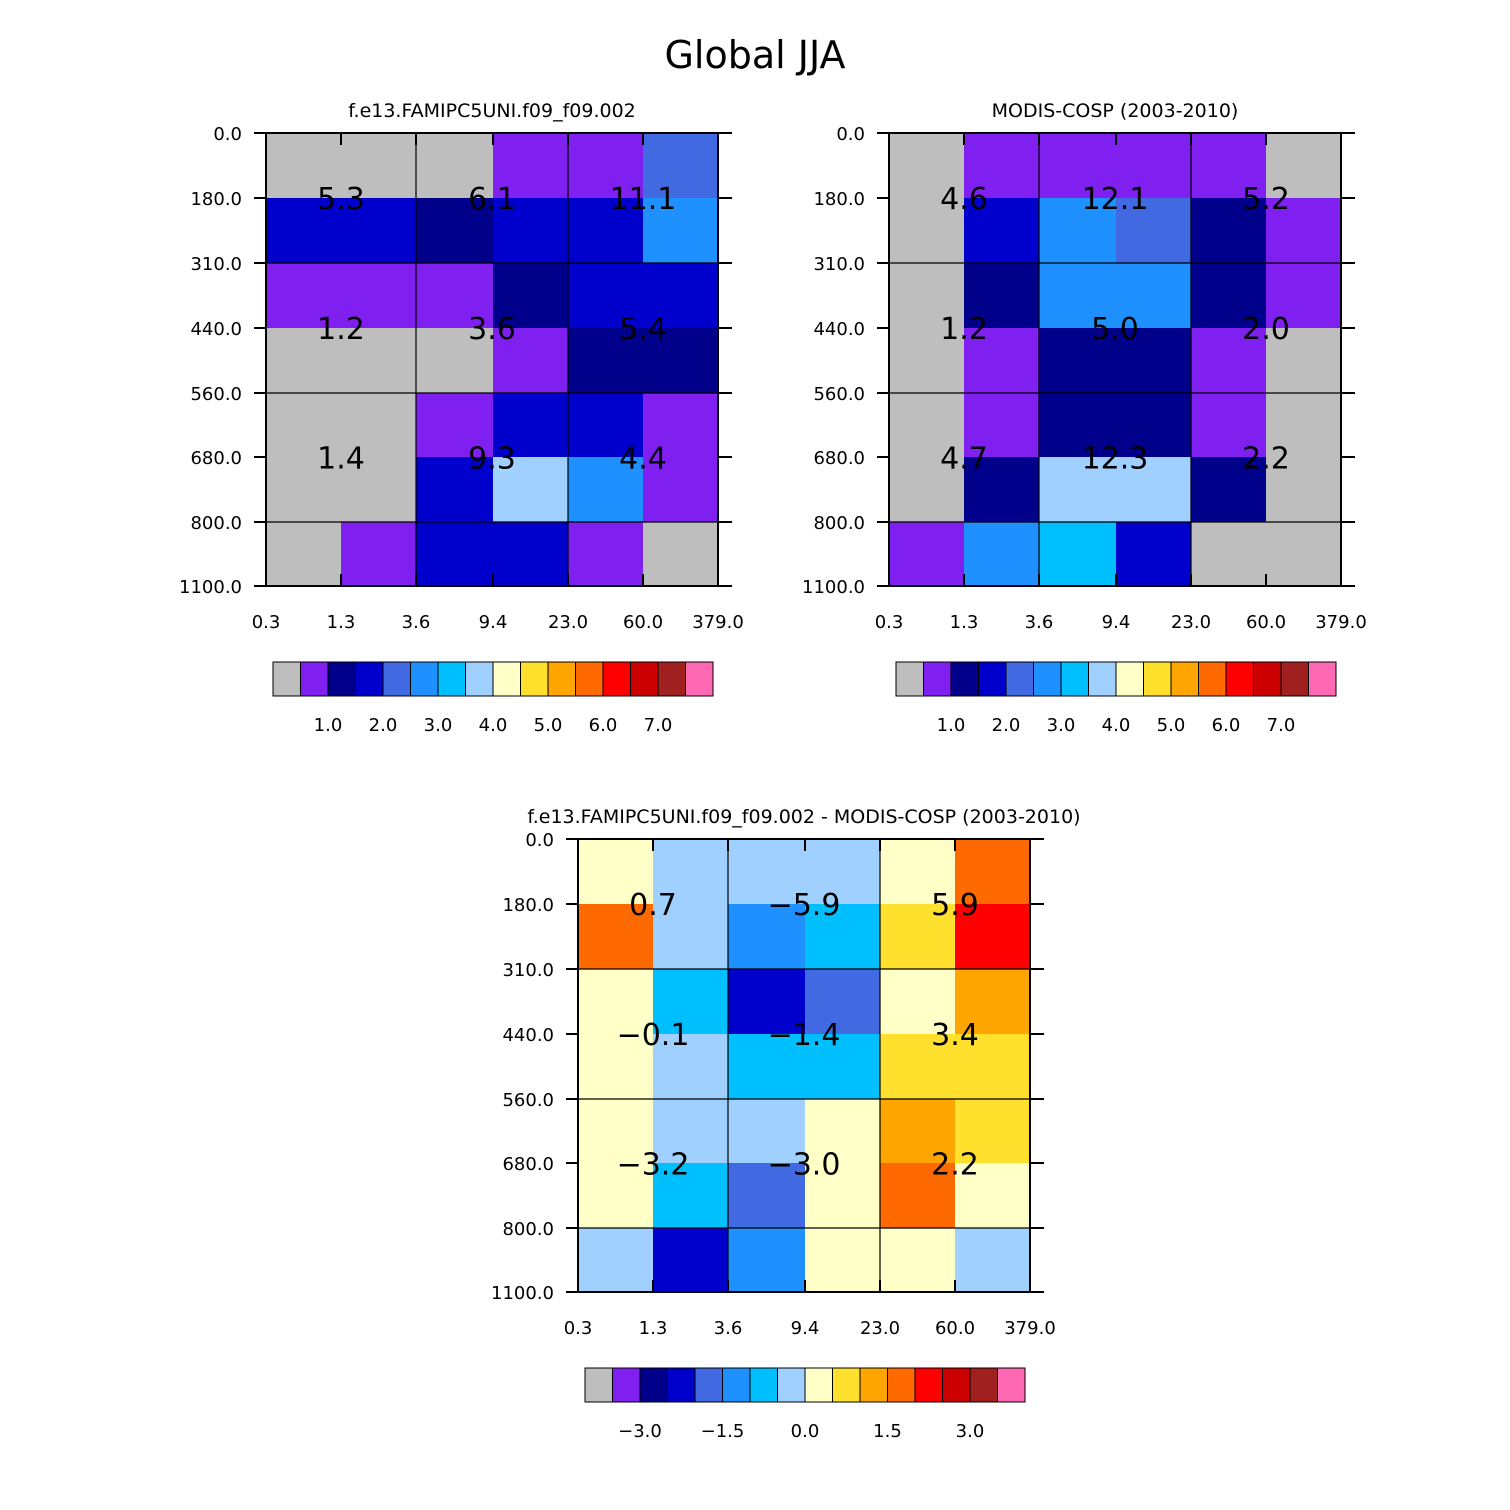 The height and width of the screenshot is (1510, 1510). What do you see at coordinates (1229, 166) in the screenshot?
I see `heatmap-cell-r1-c5` at bounding box center [1229, 166].